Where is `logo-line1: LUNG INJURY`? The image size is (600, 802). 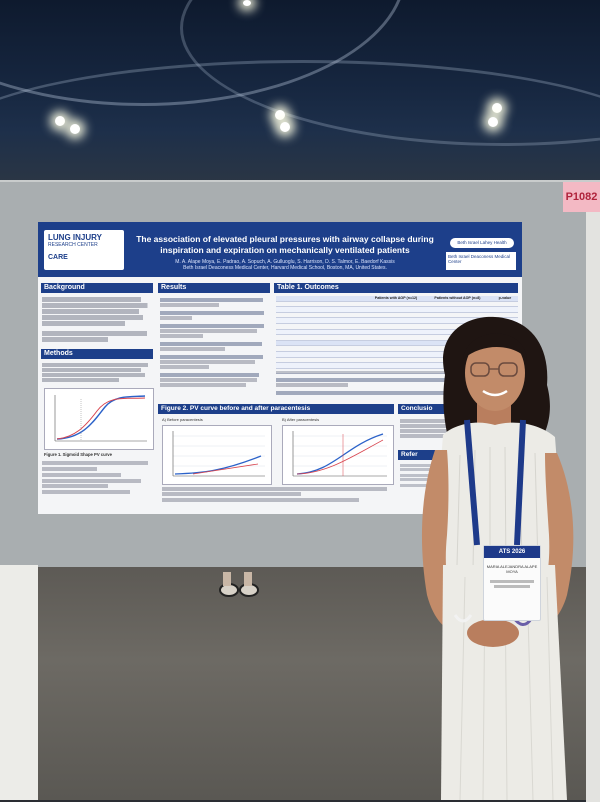
logo-line1: LUNG INJURY is located at coordinates (75, 237).